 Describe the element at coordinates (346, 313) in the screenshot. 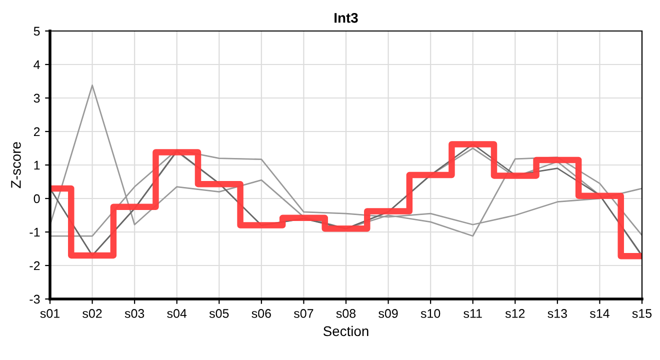

I see `x-tick-label: s08` at that location.